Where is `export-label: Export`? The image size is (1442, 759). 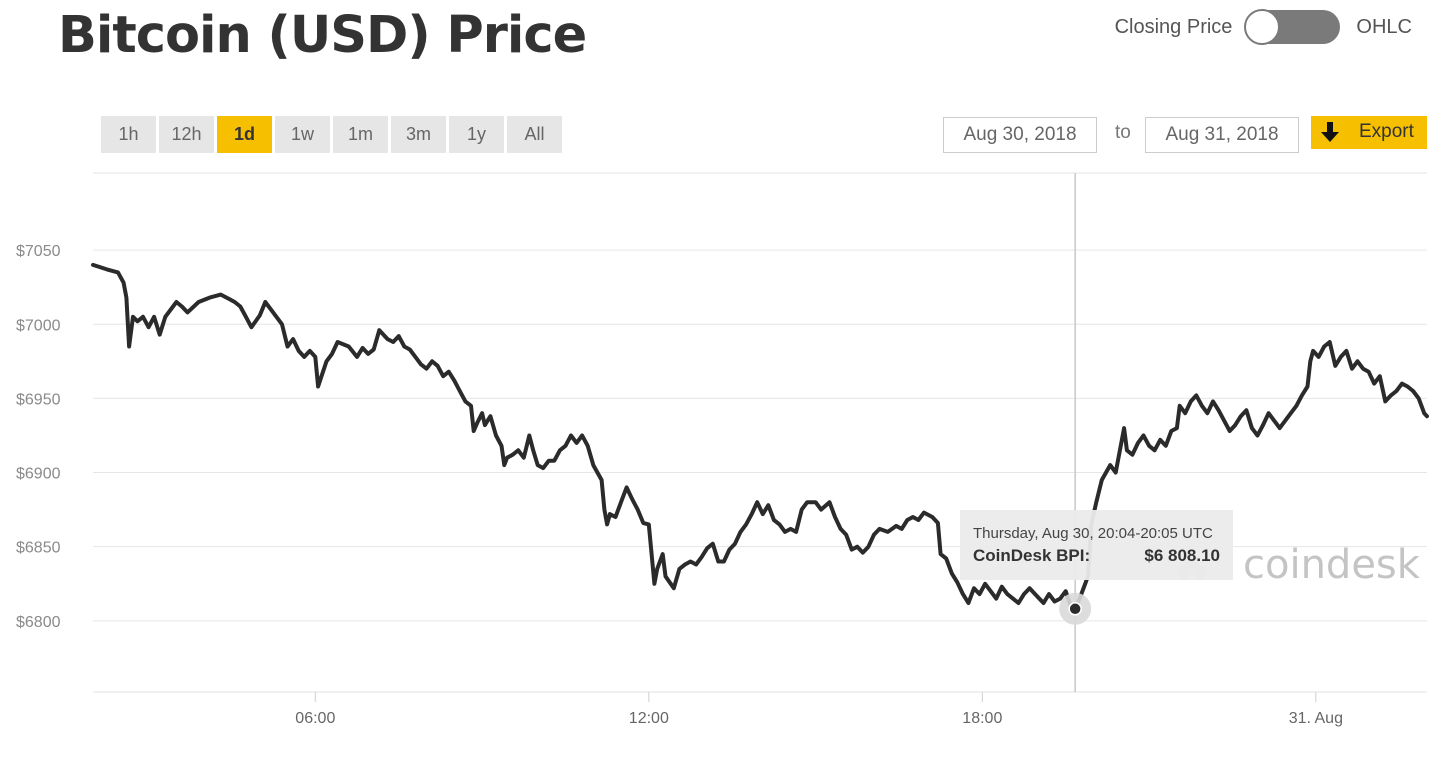 export-label: Export is located at coordinates (1386, 131).